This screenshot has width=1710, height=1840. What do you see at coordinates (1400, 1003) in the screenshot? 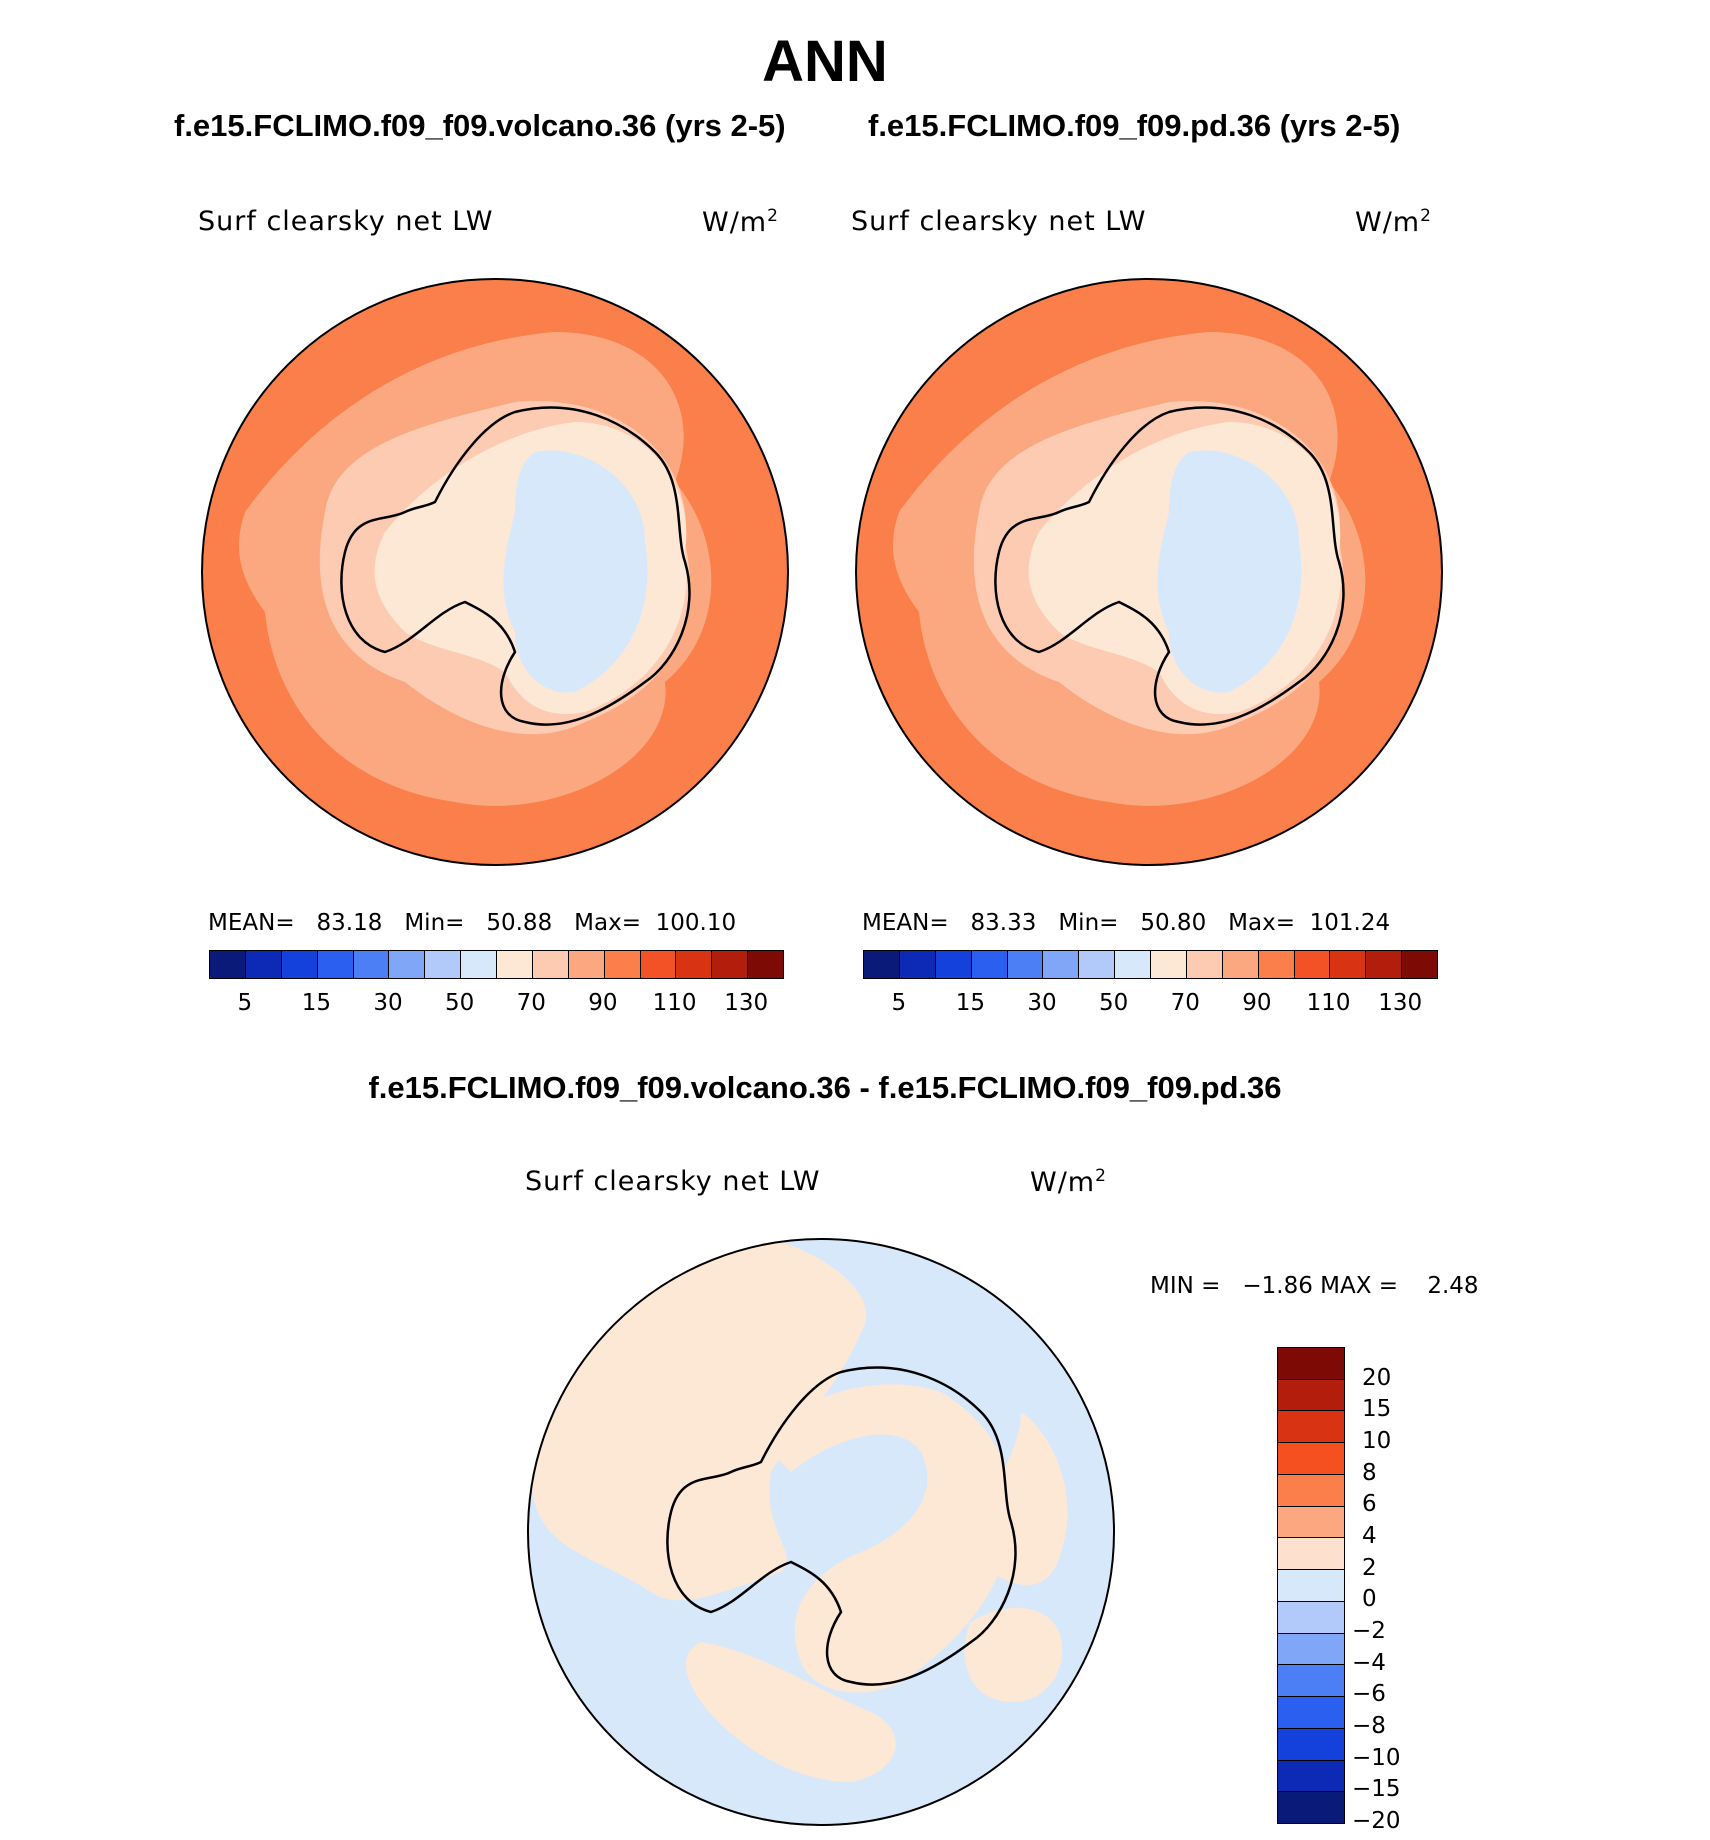
I see `panel-2-colorbar-tick-label: 130` at bounding box center [1400, 1003].